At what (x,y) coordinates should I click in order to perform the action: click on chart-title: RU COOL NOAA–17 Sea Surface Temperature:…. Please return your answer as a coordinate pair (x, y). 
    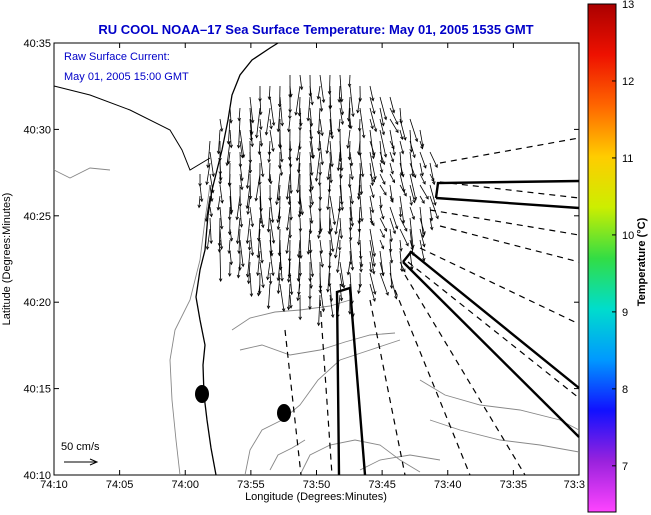
    Looking at the image, I should click on (315, 29).